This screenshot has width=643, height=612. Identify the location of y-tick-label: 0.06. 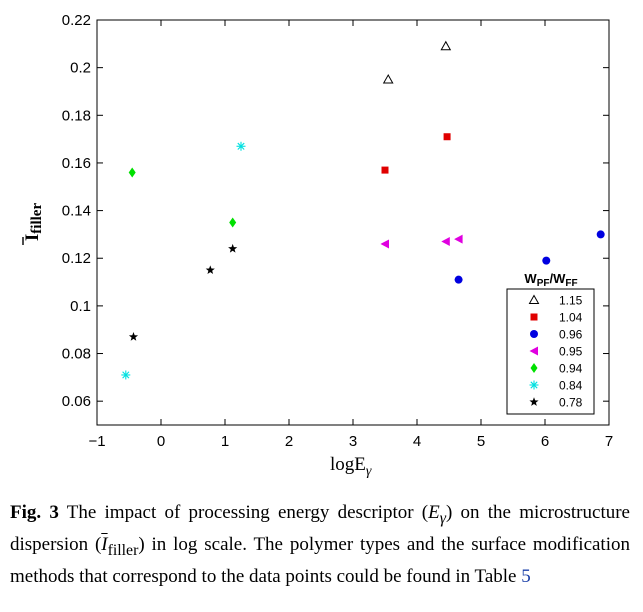
(76, 401).